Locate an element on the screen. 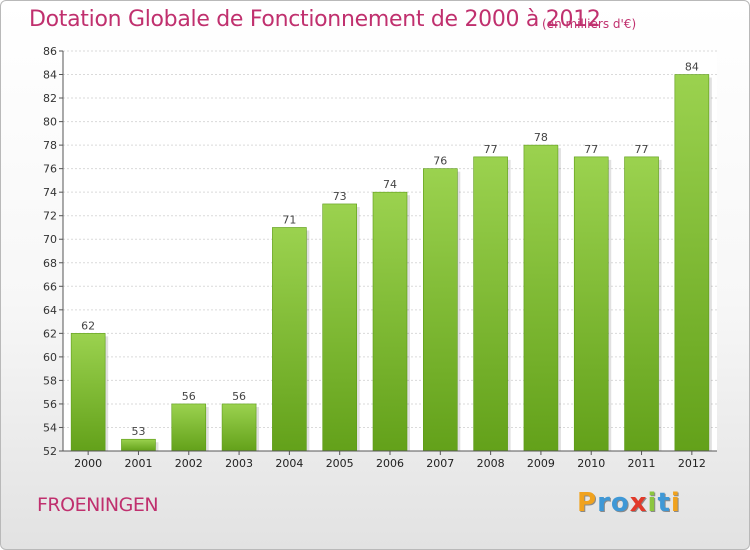 The width and height of the screenshot is (750, 550). value-label-2012: 84 is located at coordinates (692, 67).